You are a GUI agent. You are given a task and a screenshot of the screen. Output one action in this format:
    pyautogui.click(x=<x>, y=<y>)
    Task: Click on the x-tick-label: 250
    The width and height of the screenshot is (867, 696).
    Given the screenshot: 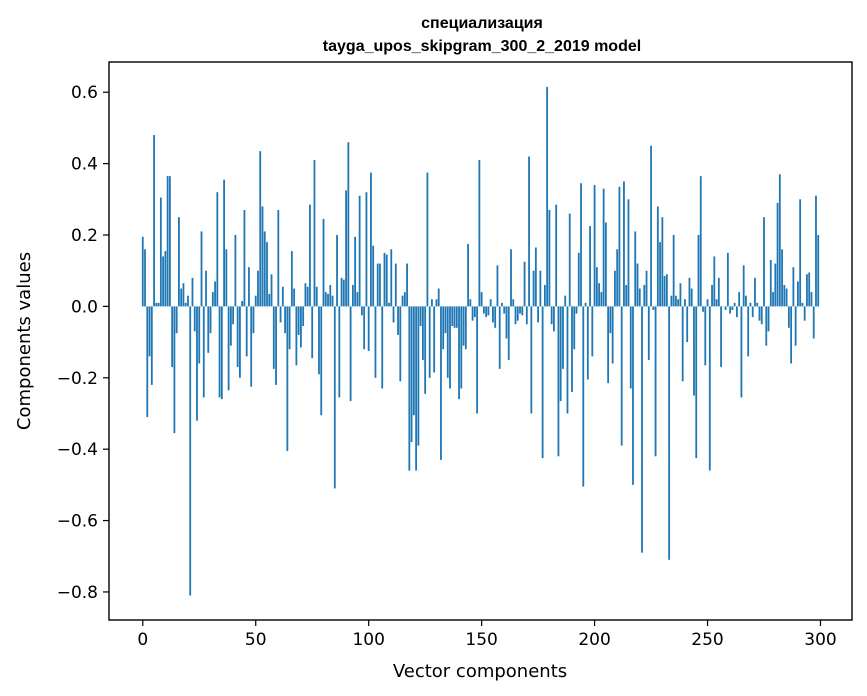 What is the action you would take?
    pyautogui.click(x=707, y=640)
    